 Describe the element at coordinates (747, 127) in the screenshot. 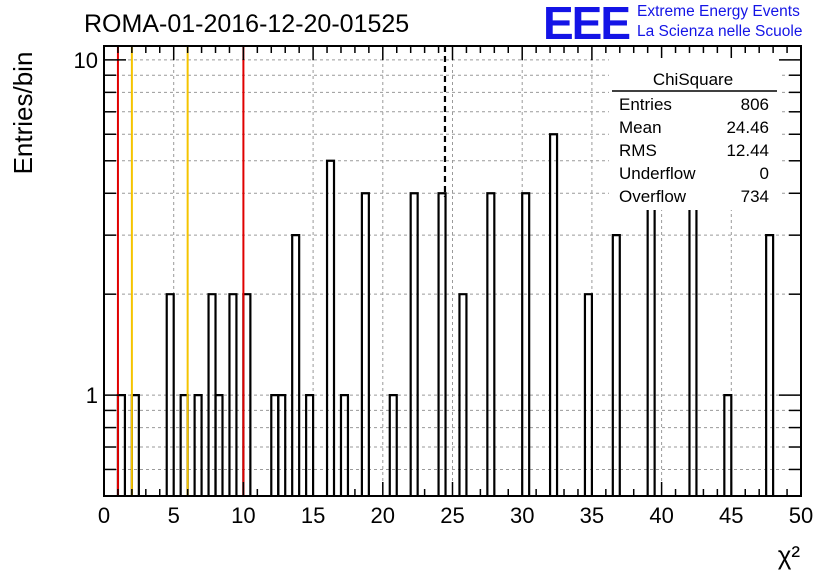

I see `stats-value-mean: 24.46` at that location.